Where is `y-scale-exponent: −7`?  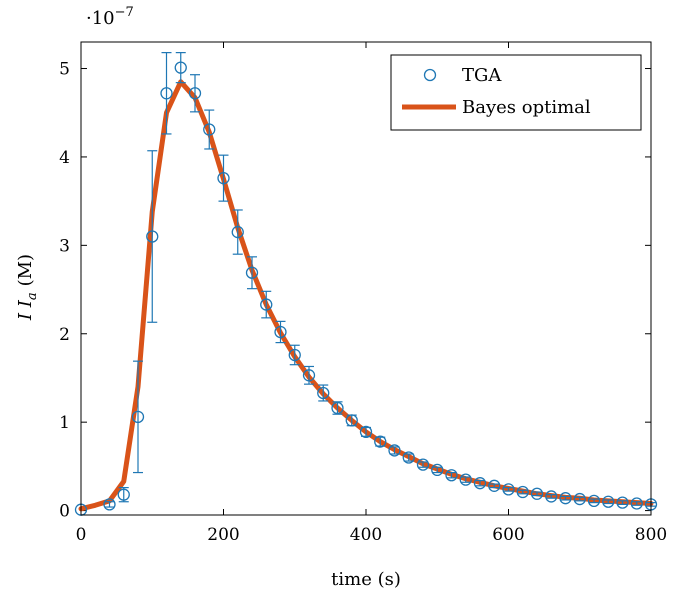
y-scale-exponent: −7 is located at coordinates (124, 12).